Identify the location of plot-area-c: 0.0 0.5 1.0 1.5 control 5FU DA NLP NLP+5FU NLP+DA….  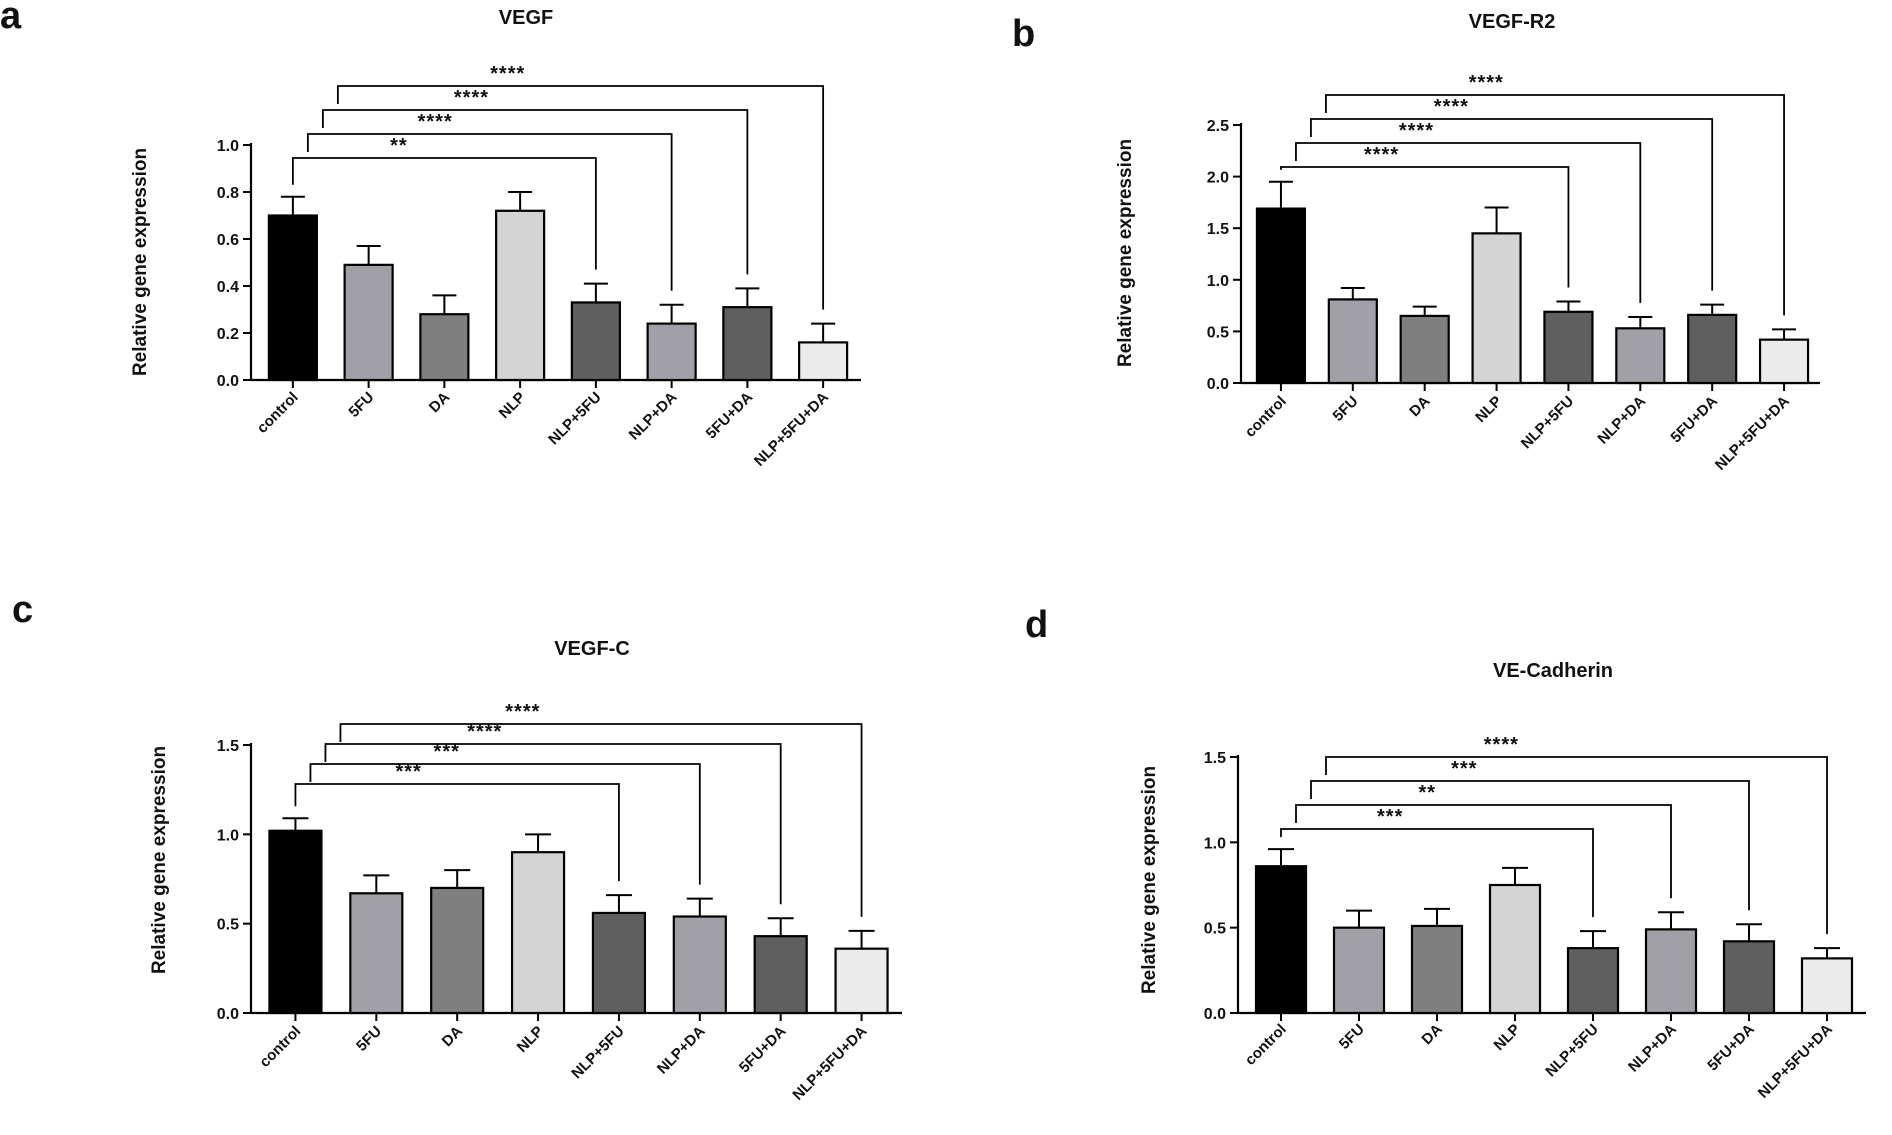
(559, 902).